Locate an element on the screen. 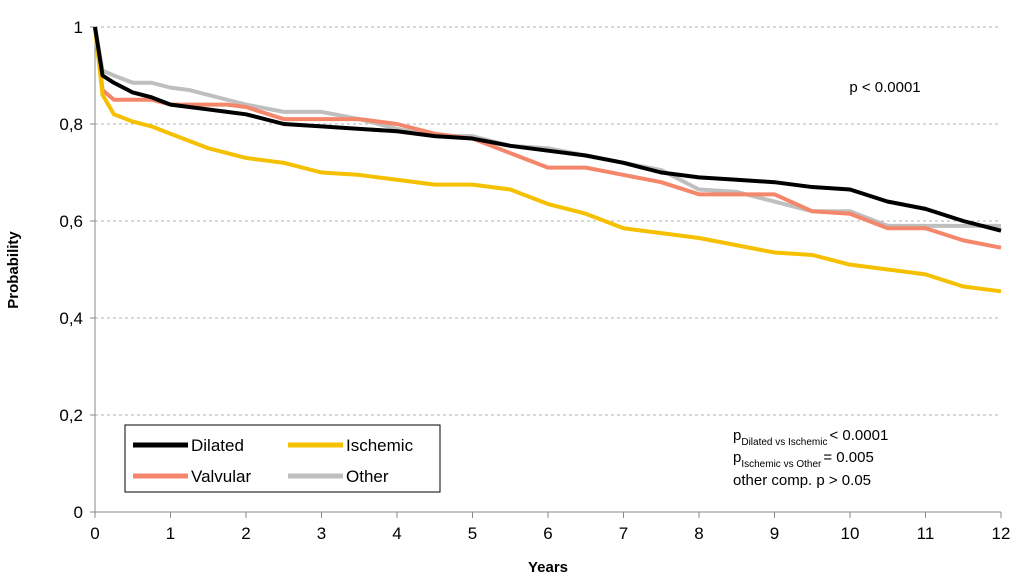 The image size is (1019, 576). x-tick-label: 5 is located at coordinates (472, 533).